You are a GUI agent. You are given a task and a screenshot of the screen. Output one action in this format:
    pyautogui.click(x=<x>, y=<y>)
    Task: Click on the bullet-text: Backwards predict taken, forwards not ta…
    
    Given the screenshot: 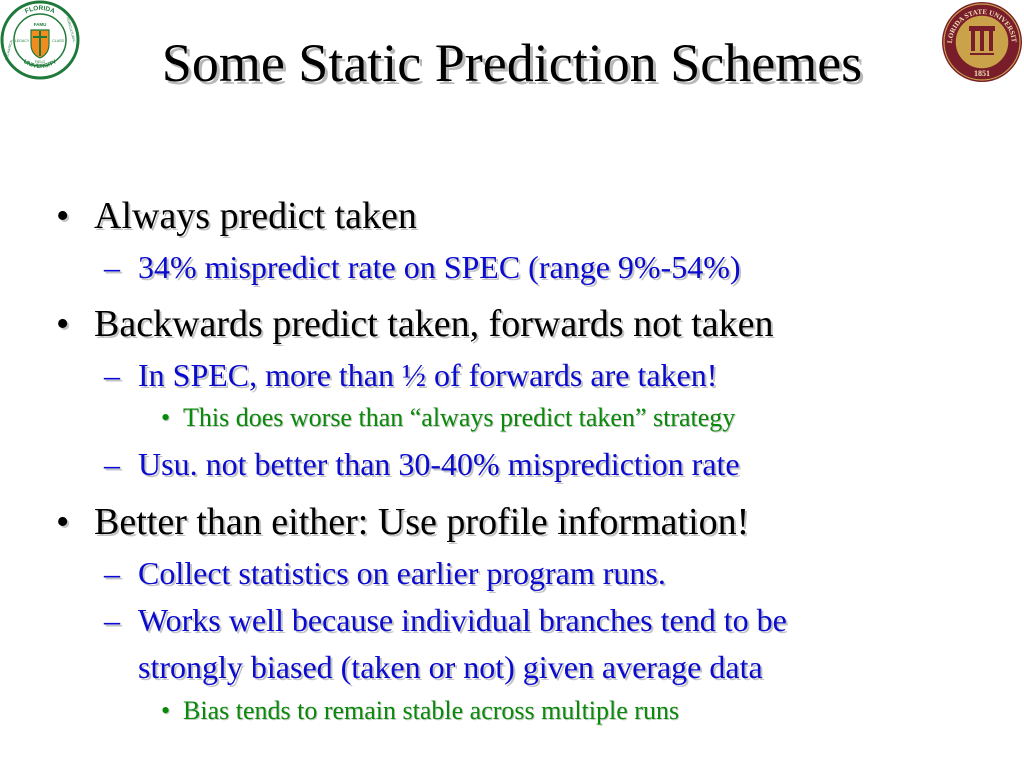 What is the action you would take?
    pyautogui.click(x=434, y=324)
    